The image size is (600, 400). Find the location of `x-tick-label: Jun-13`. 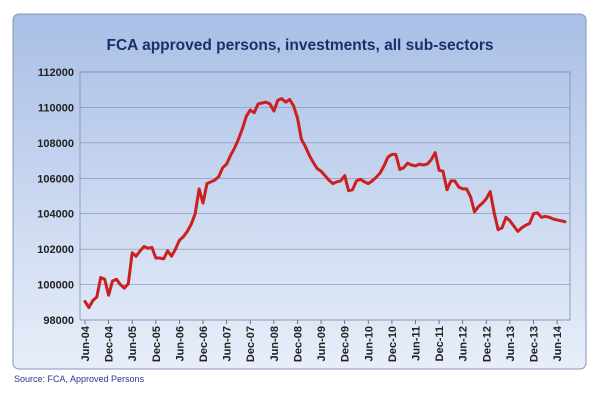

x-tick-label: Jun-13 is located at coordinates (511, 343).